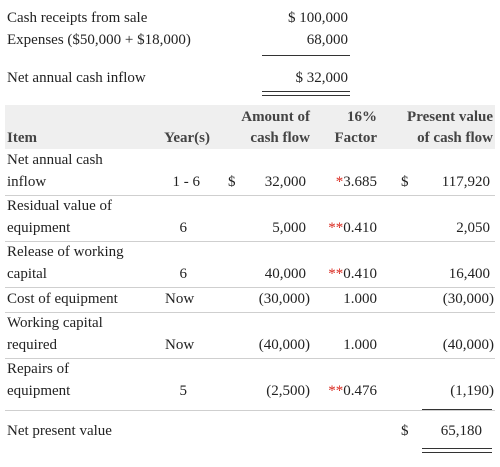 The image size is (500, 467). Describe the element at coordinates (289, 228) in the screenshot. I see `row-amount: 5,000` at that location.